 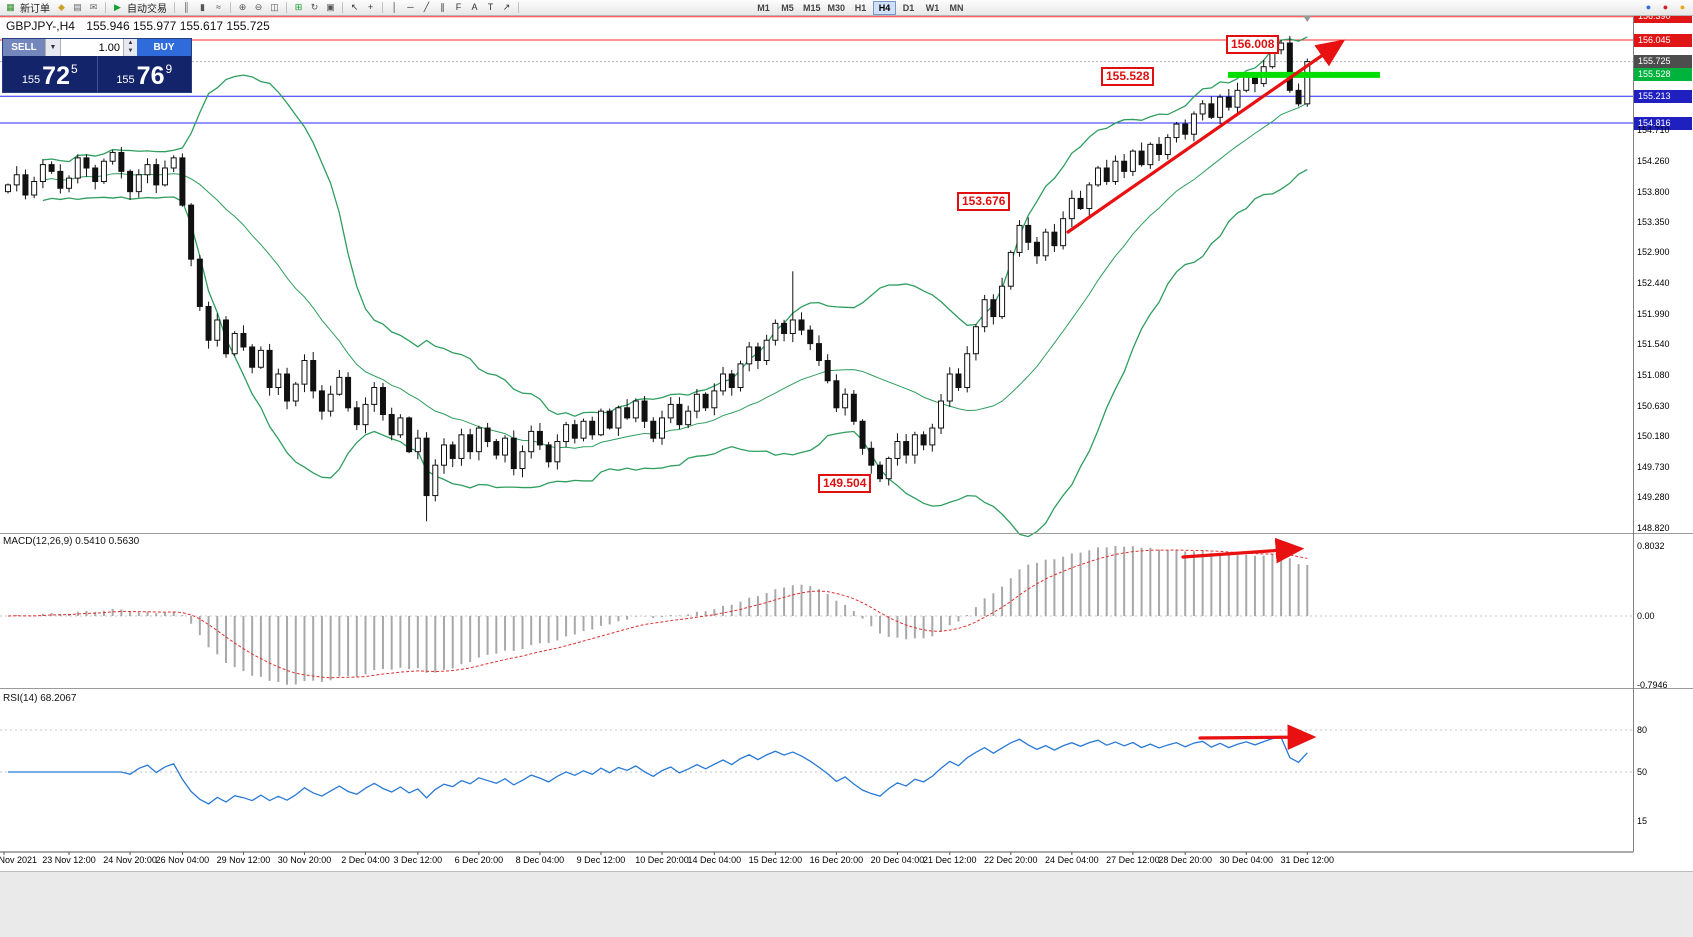 What do you see at coordinates (845, 483) in the screenshot?
I see `price-annotation: 149.504` at bounding box center [845, 483].